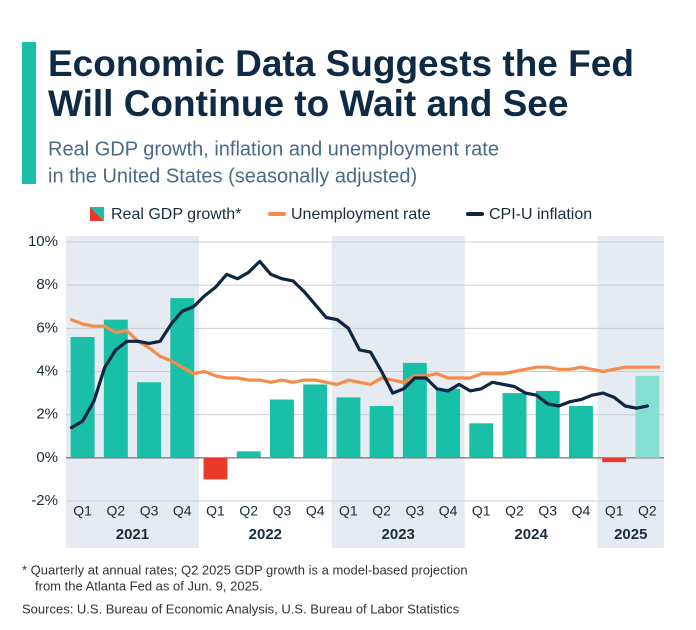 The image size is (696, 630). What do you see at coordinates (97, 214) in the screenshot?
I see `legend-swatch` at bounding box center [97, 214].